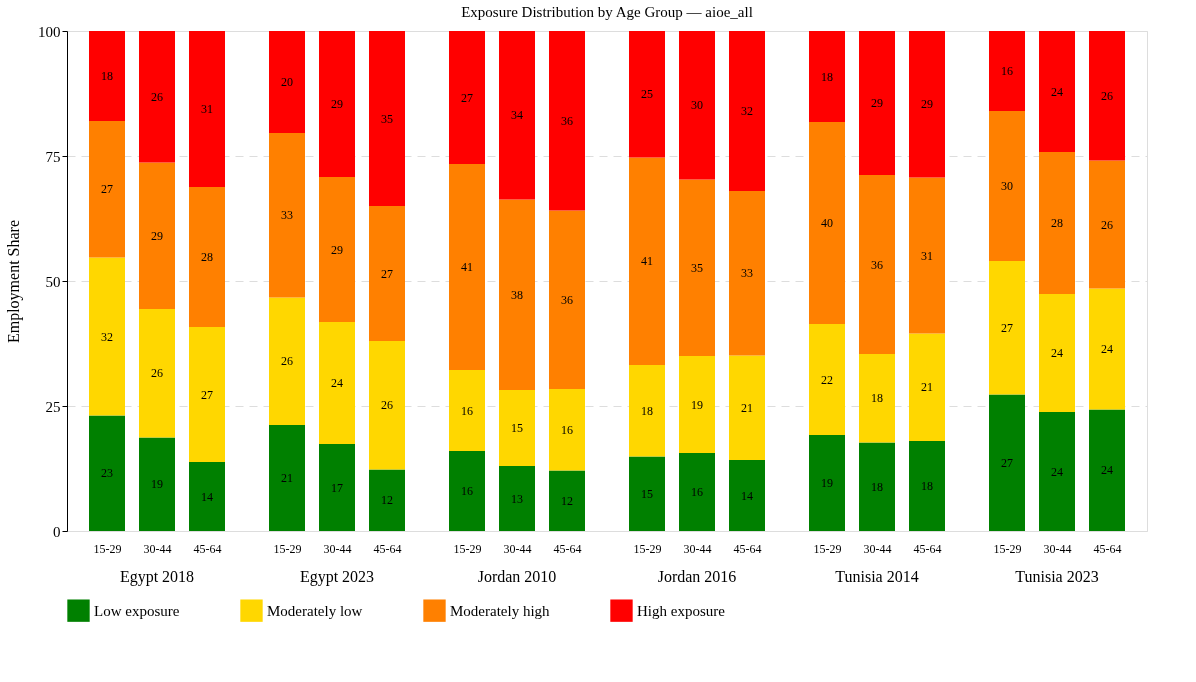  What do you see at coordinates (827, 223) in the screenshot?
I see `data-label: 40` at bounding box center [827, 223].